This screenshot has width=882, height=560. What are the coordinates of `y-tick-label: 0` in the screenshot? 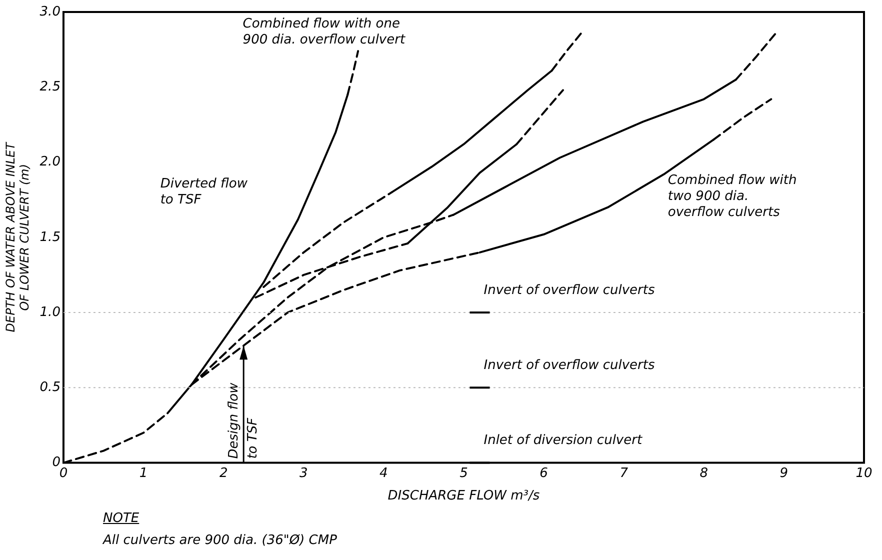 It's located at (56, 462).